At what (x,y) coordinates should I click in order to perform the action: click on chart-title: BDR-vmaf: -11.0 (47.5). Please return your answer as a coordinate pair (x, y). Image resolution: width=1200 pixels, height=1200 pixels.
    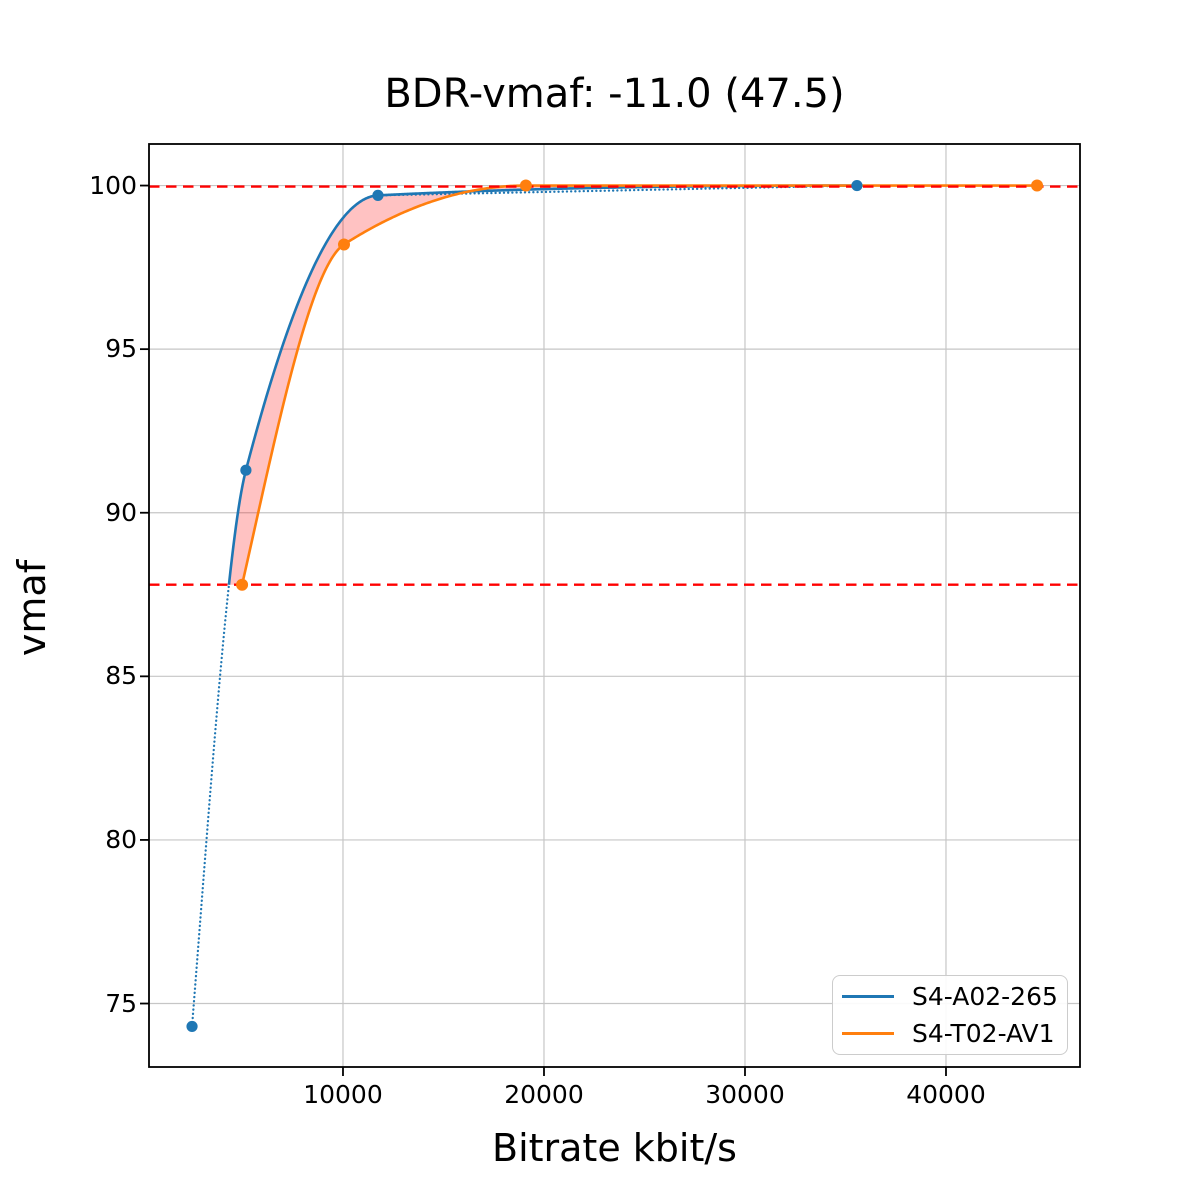
    Looking at the image, I should click on (614, 94).